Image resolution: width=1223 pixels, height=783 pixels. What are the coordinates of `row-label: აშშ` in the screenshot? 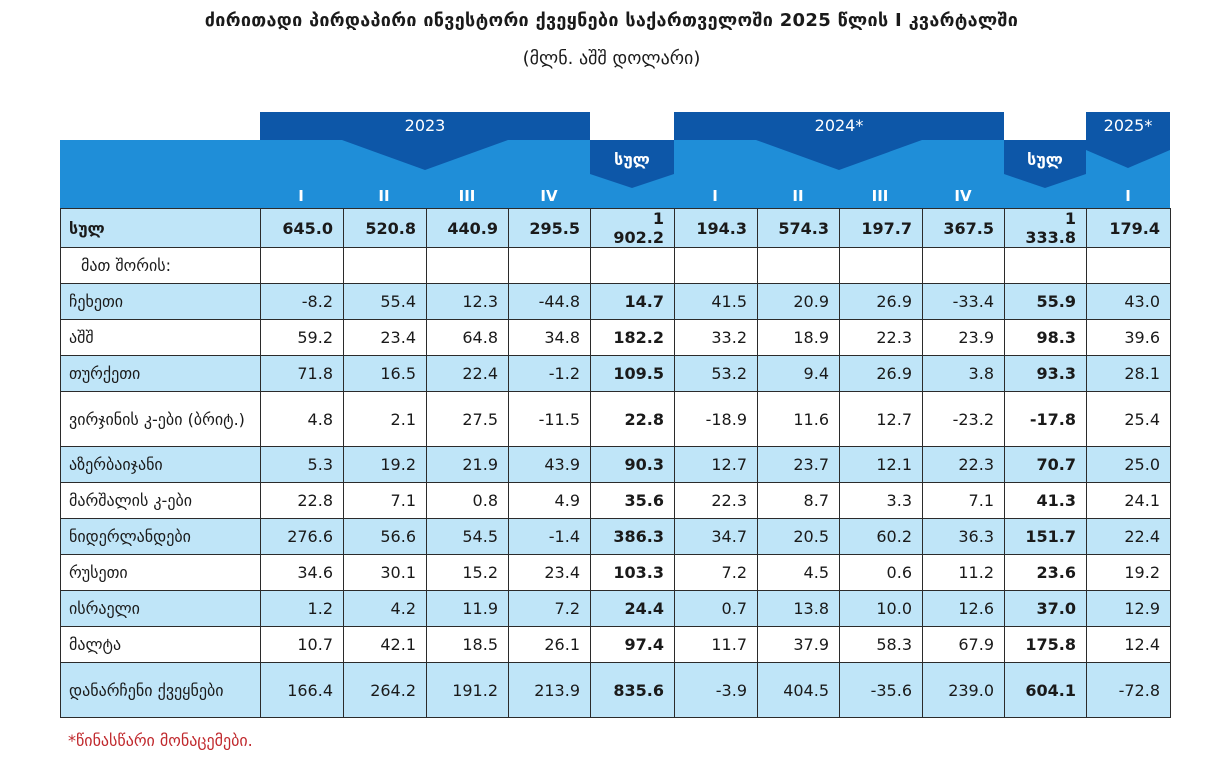 It's located at (160, 337).